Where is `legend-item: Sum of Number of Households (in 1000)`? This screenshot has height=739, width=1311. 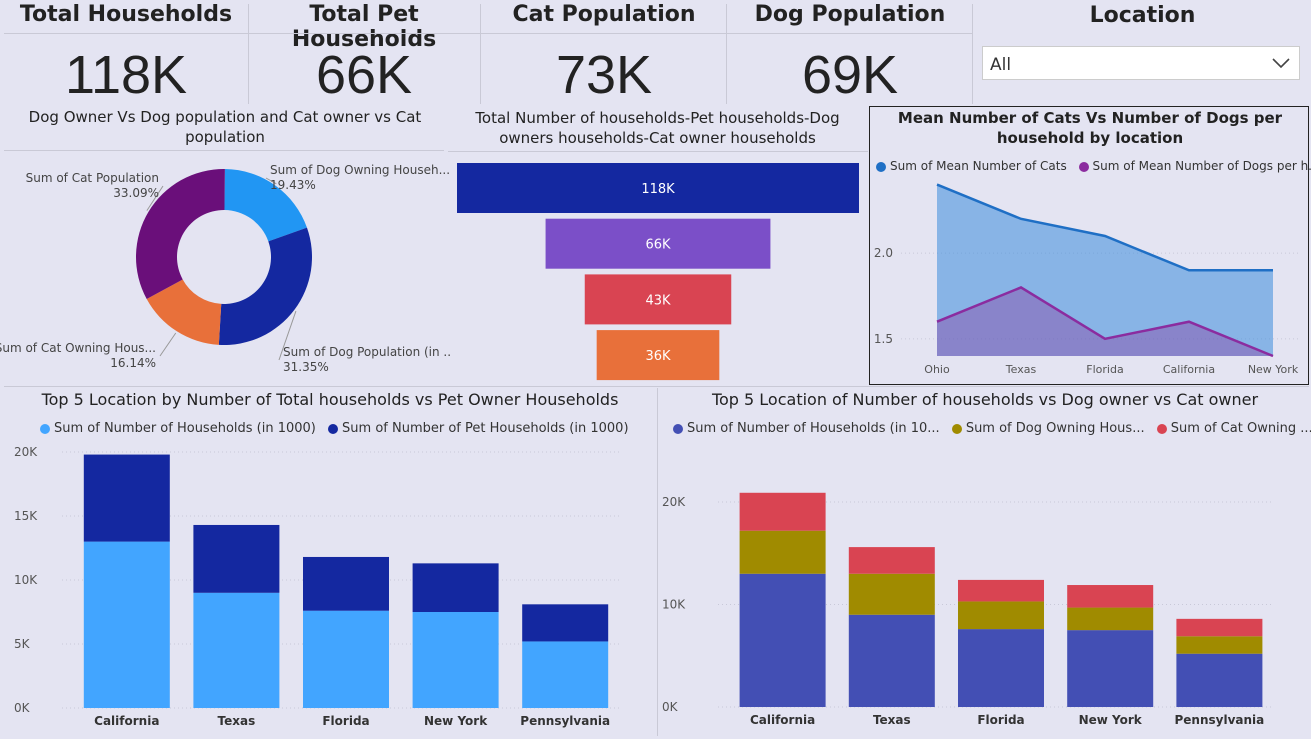 legend-item: Sum of Number of Households (in 1000) is located at coordinates (178, 428).